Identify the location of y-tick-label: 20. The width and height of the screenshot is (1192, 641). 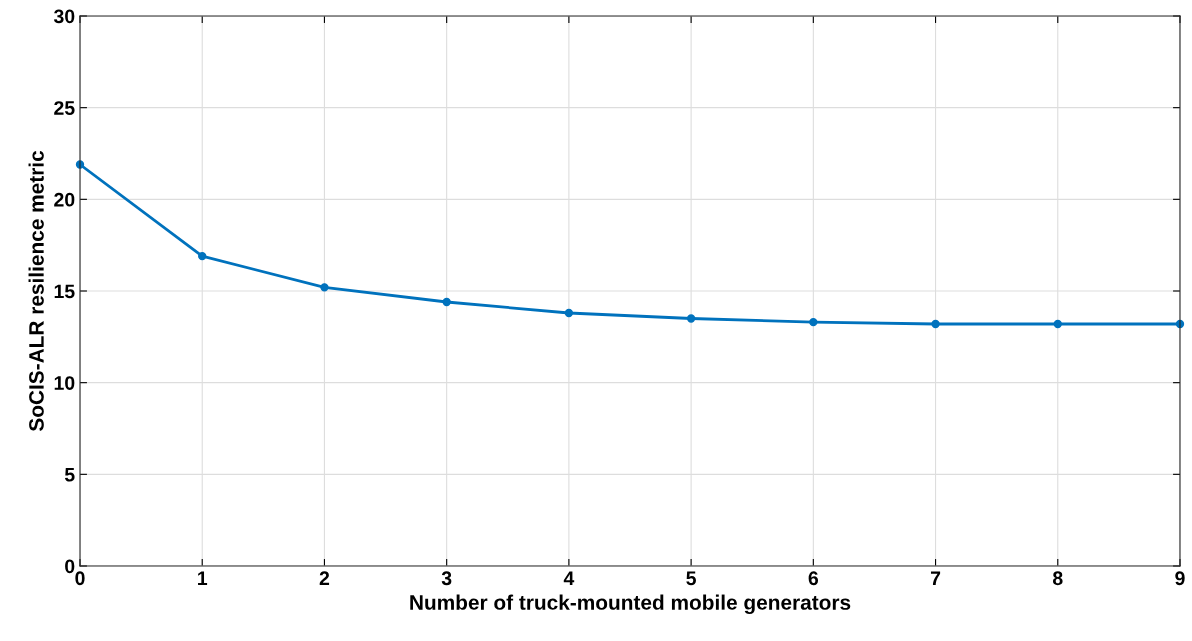
(64, 199).